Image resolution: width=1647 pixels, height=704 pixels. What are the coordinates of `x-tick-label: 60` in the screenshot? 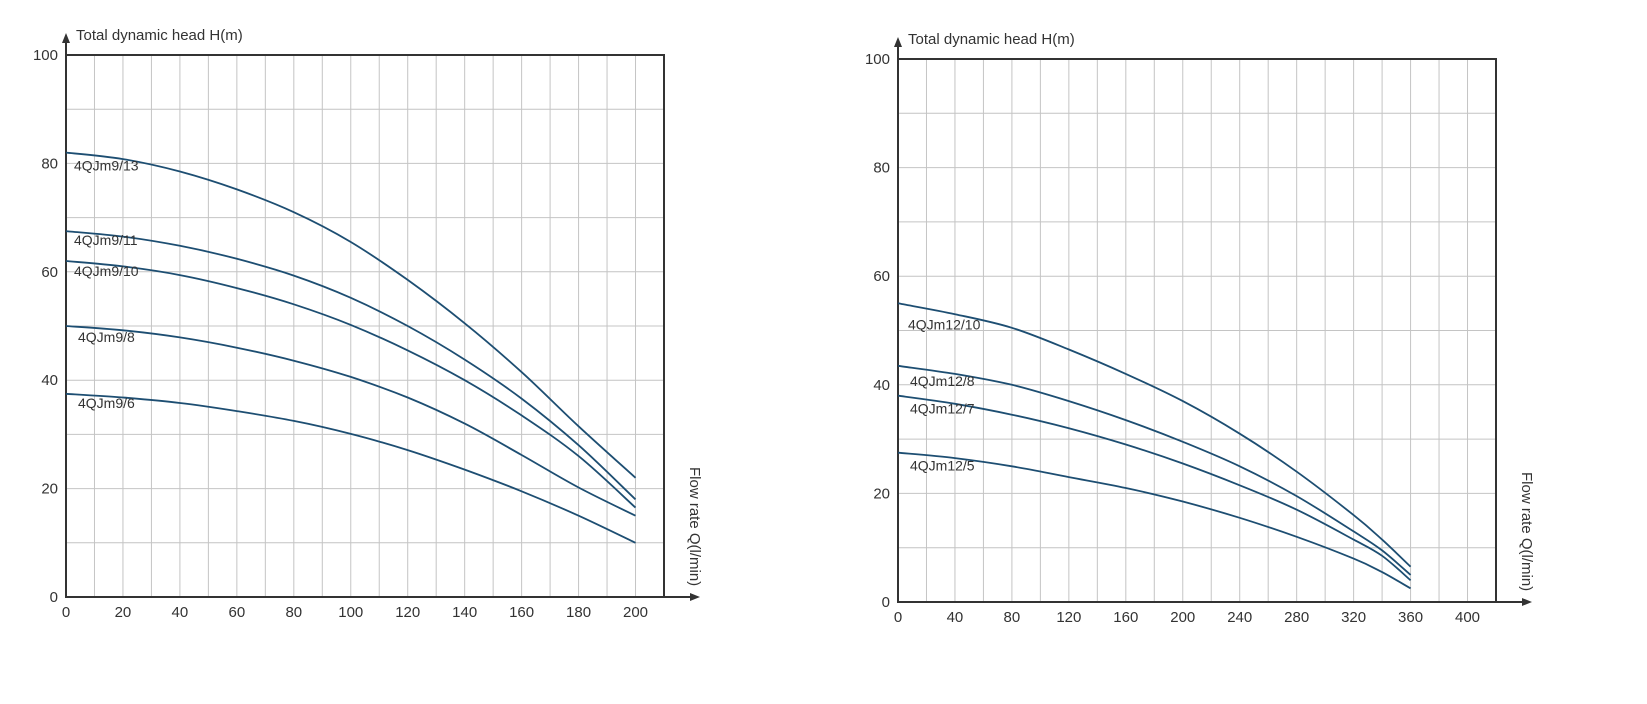 It's located at (237, 612).